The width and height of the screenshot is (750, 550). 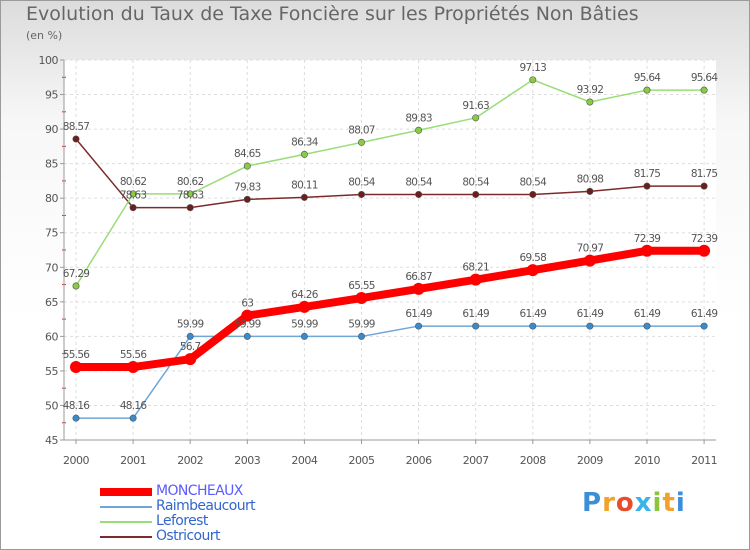 I want to click on data-label: 80.62, so click(x=190, y=182).